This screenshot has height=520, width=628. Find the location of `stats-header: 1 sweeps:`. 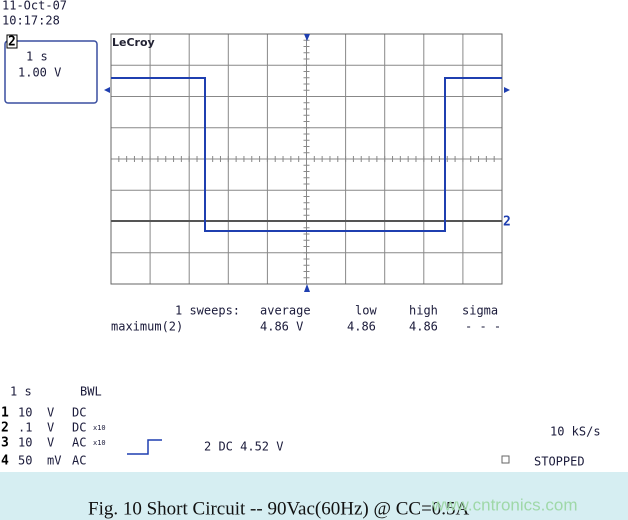

stats-header: 1 sweeps: is located at coordinates (207, 311).